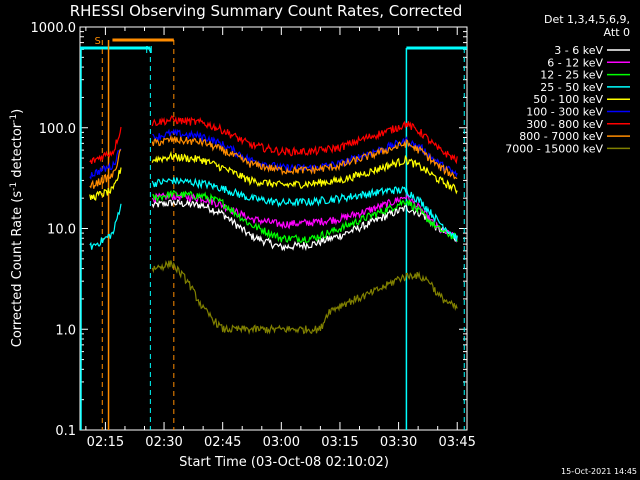 The image size is (640, 480). What do you see at coordinates (17, 152) in the screenshot?
I see `y-axis-label-part-2: detector` at bounding box center [17, 152].